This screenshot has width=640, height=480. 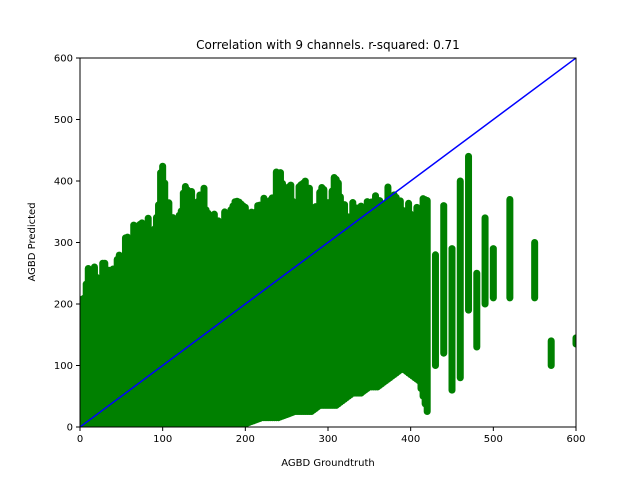 I want to click on y-tick-label: 400, so click(x=63, y=182).